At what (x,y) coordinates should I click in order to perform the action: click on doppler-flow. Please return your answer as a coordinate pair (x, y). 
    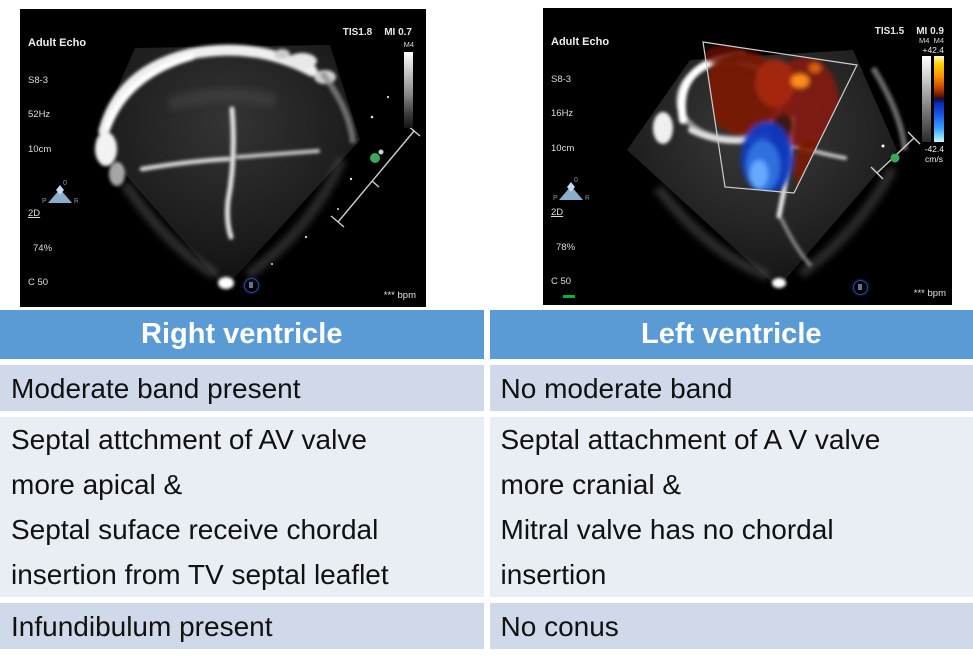
    Looking at the image, I should click on (771, 119).